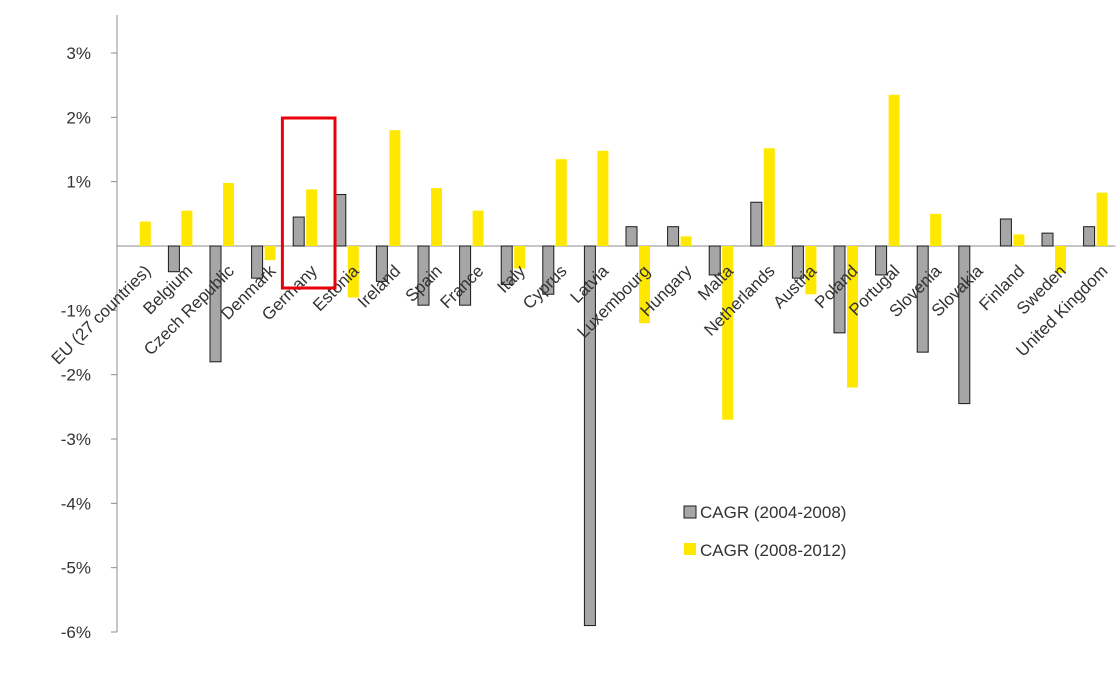 This screenshot has height=684, width=1120. Describe the element at coordinates (478, 228) in the screenshot. I see `bar-cagr-2008-2012-france` at that location.